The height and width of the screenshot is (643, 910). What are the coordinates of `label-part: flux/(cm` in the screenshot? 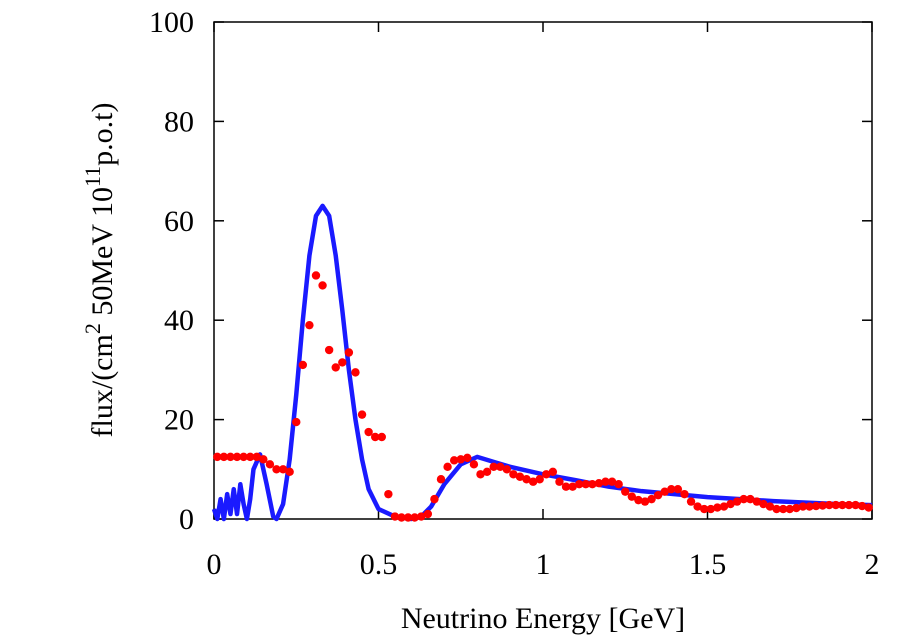 It's located at (102, 385).